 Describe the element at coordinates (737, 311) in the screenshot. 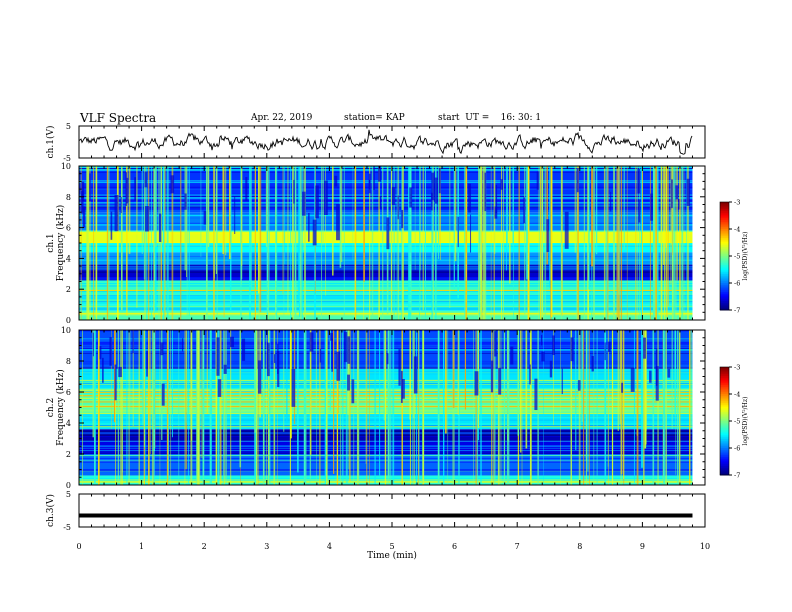

I see `ch1-colorbar-tick-label: -7` at that location.